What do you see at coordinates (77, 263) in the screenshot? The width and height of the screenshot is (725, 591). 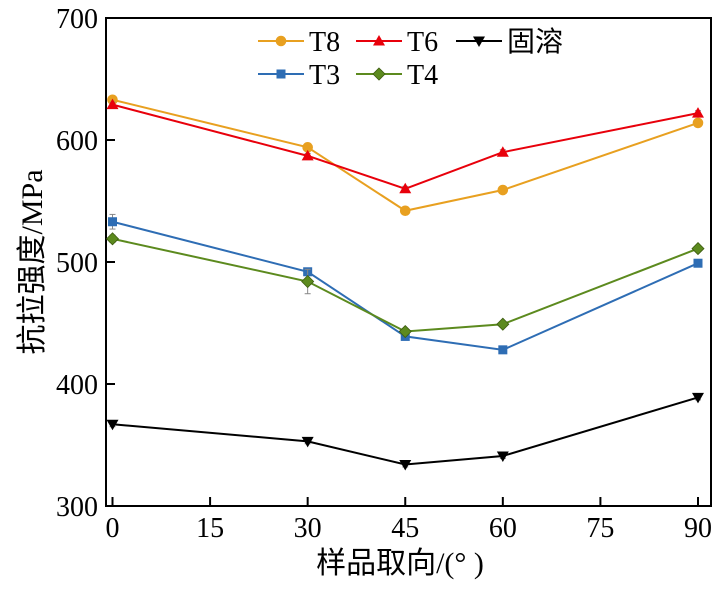 I see `y-tick-label: 500` at bounding box center [77, 263].